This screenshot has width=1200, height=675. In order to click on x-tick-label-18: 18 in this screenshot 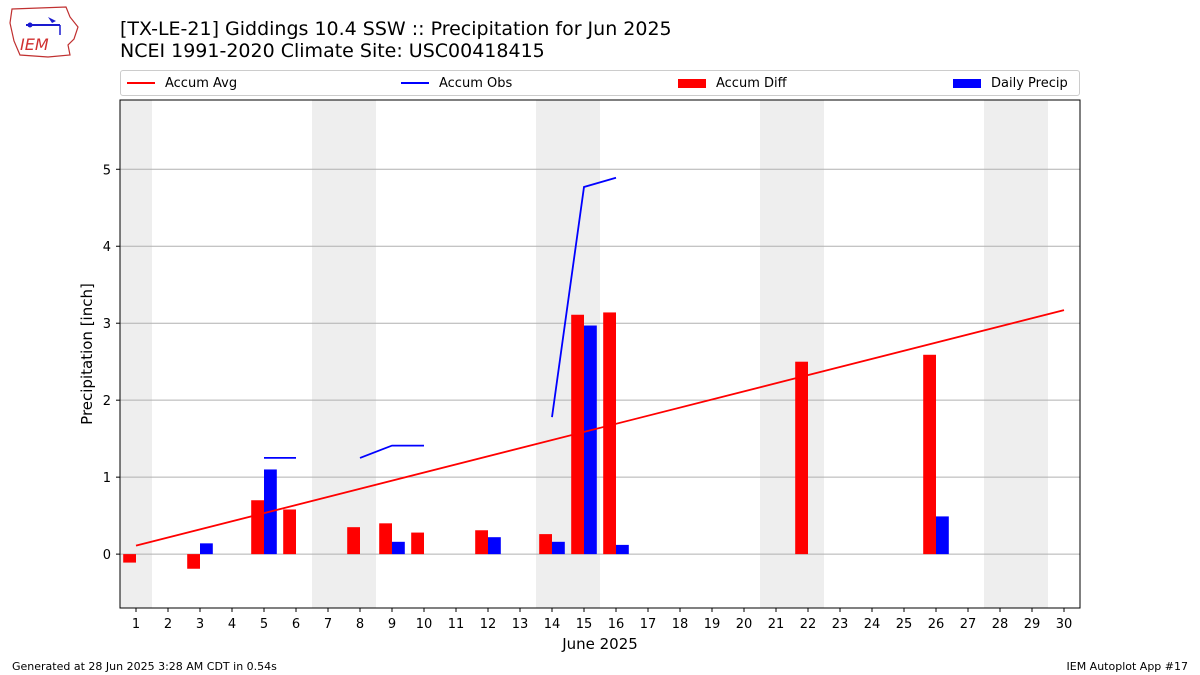, I will do `click(680, 624)`.